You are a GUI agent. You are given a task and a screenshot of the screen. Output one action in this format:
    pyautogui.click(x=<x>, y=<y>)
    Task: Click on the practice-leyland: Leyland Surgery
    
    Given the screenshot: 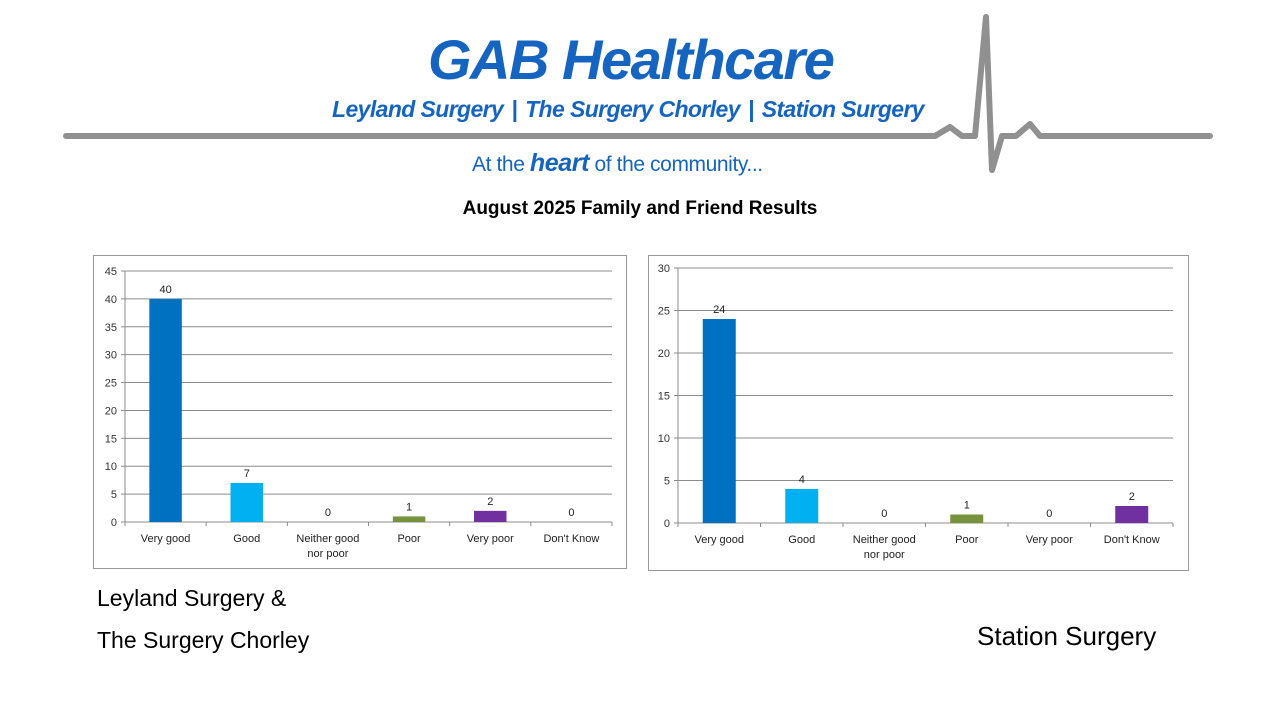 What is the action you would take?
    pyautogui.click(x=418, y=109)
    